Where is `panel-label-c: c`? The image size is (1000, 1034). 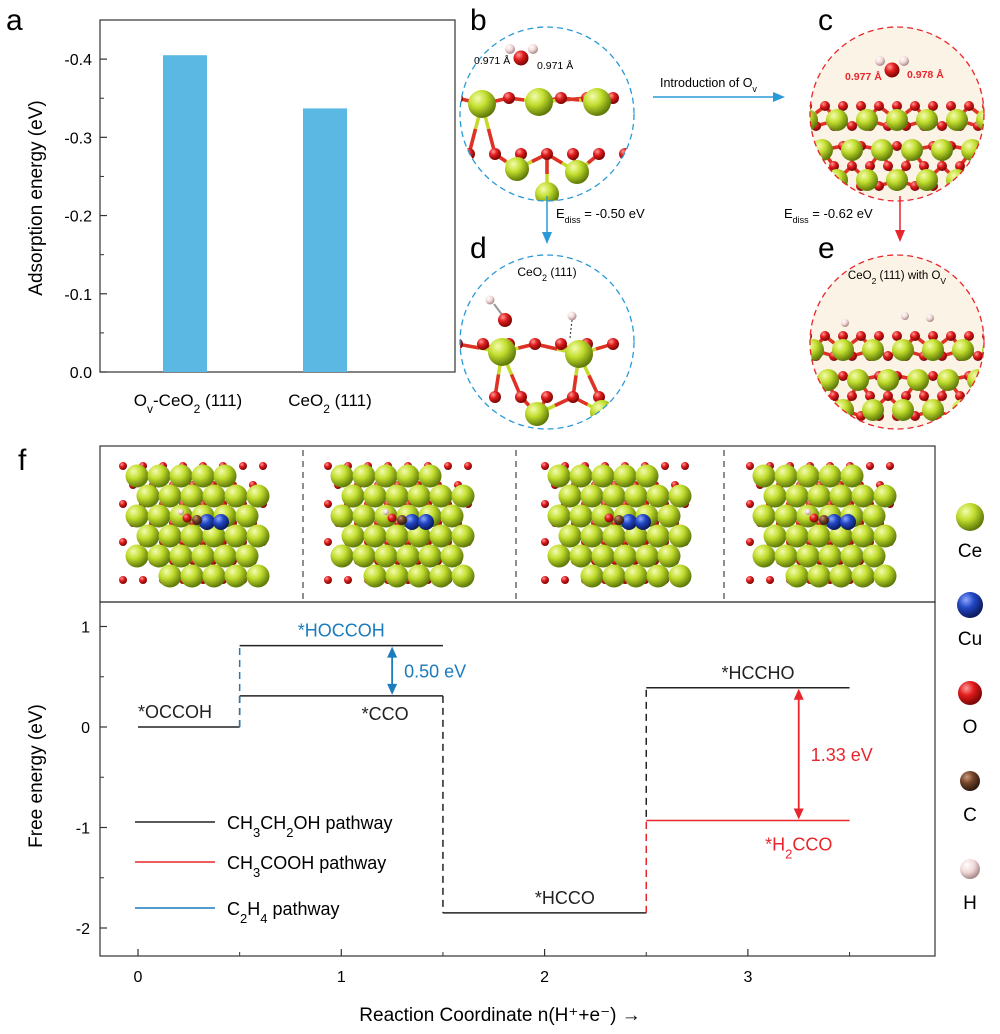 panel-label-c: c is located at coordinates (825, 20).